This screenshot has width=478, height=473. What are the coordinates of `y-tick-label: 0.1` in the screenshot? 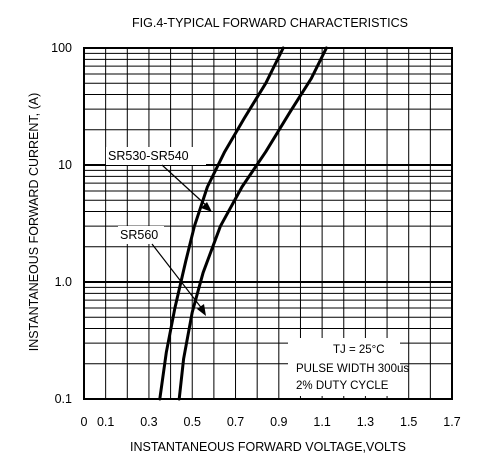 It's located at (63, 399).